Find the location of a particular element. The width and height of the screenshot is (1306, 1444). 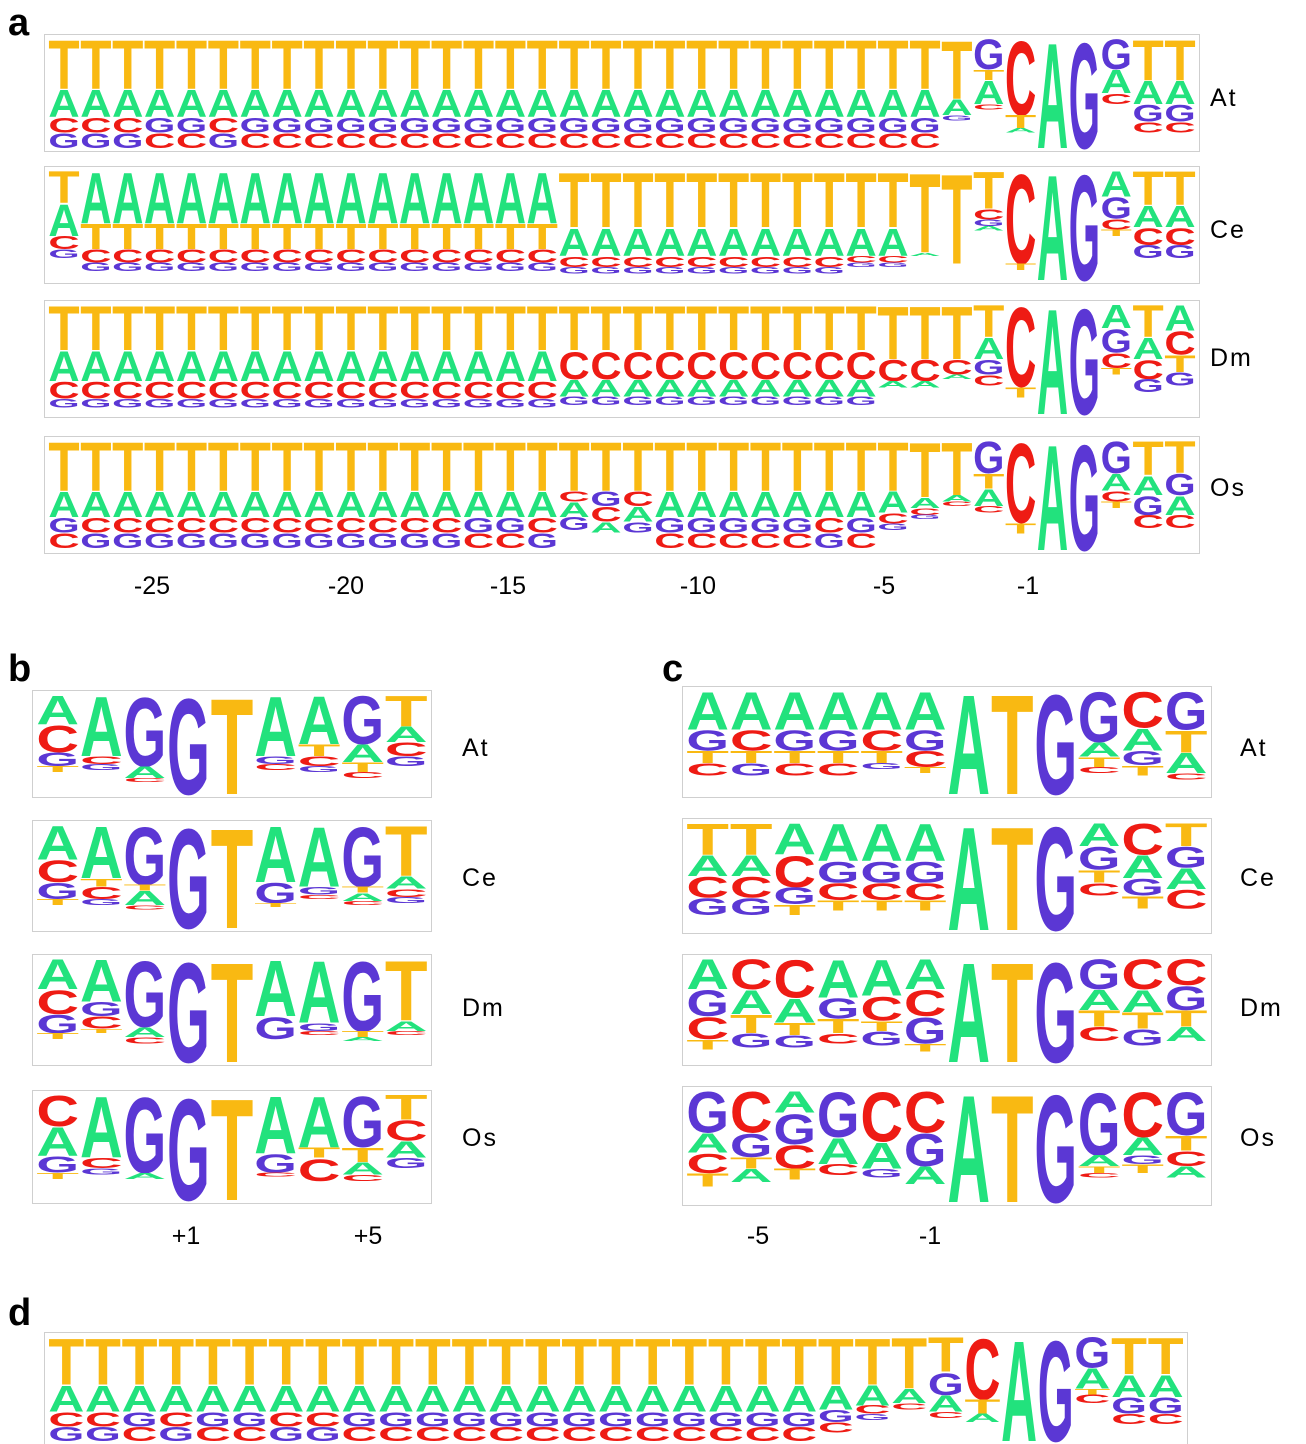

logo-letter-G-8-0: G is located at coordinates (1055, 876).